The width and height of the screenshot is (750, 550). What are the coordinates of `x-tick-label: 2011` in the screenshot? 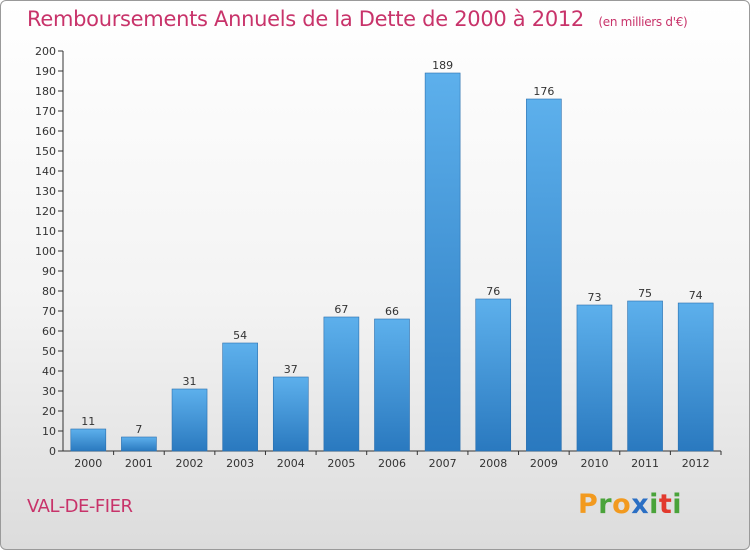 It's located at (645, 463).